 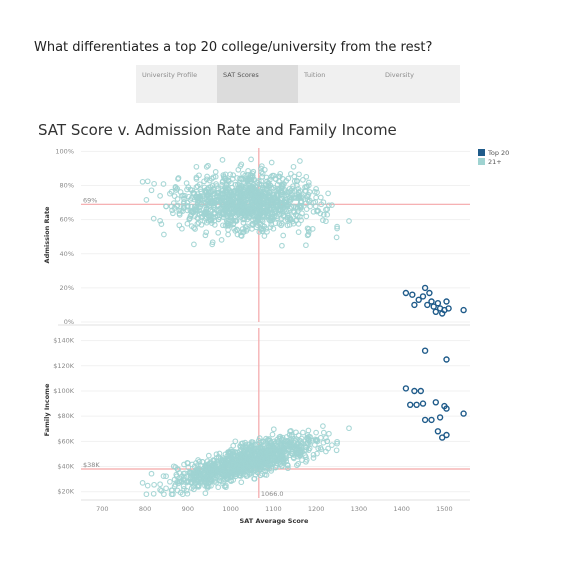 What do you see at coordinates (257, 84) in the screenshot?
I see `tab-sat-scores: SAT Scores` at bounding box center [257, 84].